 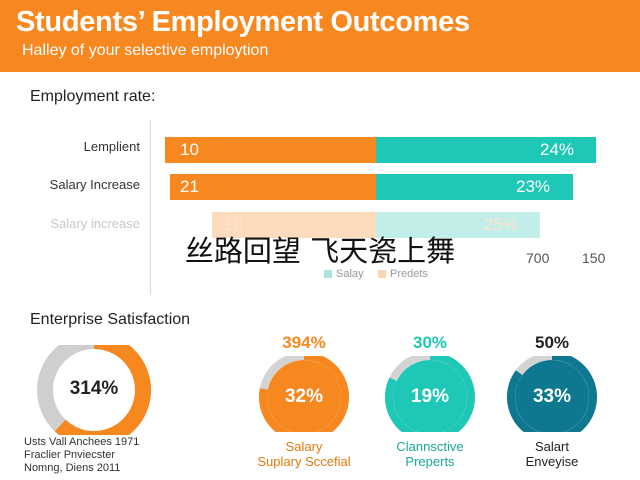 I want to click on bar-left-value-2: 18, so click(x=233, y=224).